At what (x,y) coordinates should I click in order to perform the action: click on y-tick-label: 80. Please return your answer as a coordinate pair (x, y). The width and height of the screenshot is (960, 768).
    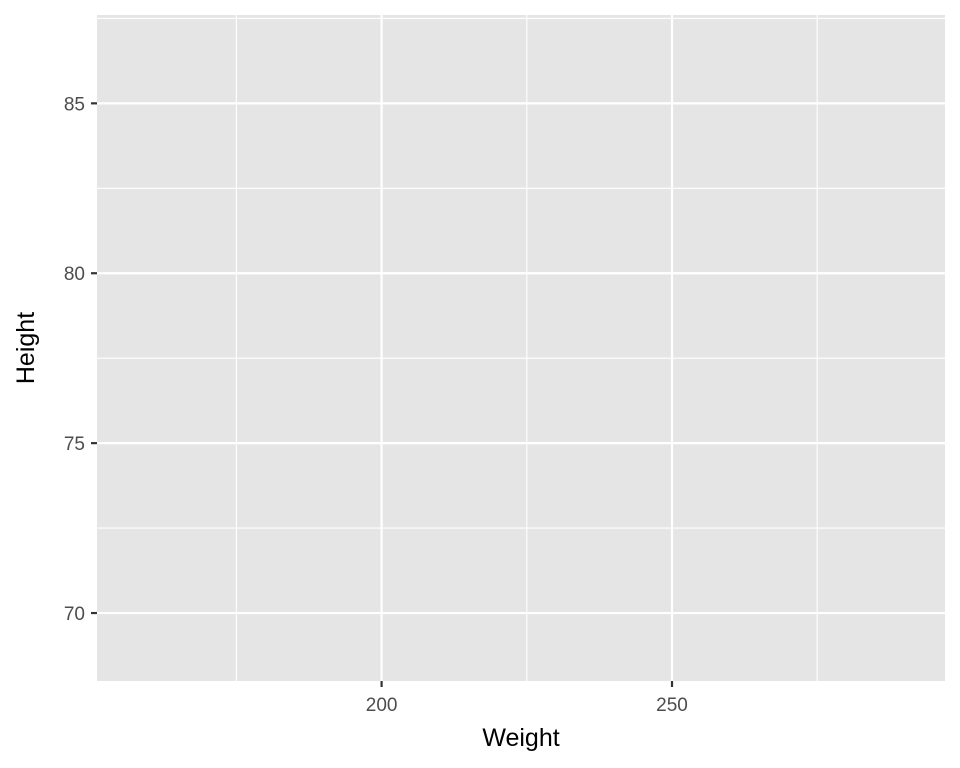
    Looking at the image, I should click on (74, 274).